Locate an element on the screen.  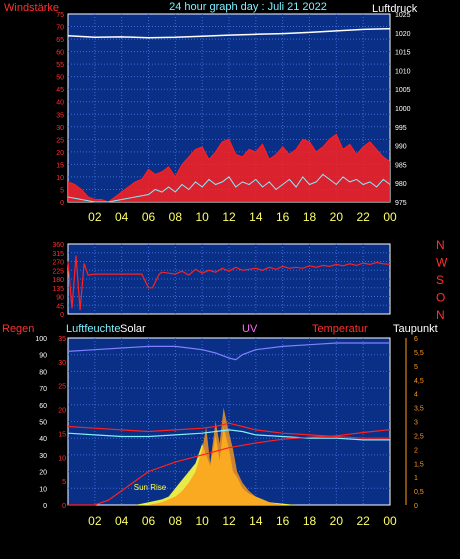
uv-tick-label: 2,5 is located at coordinates (419, 436).